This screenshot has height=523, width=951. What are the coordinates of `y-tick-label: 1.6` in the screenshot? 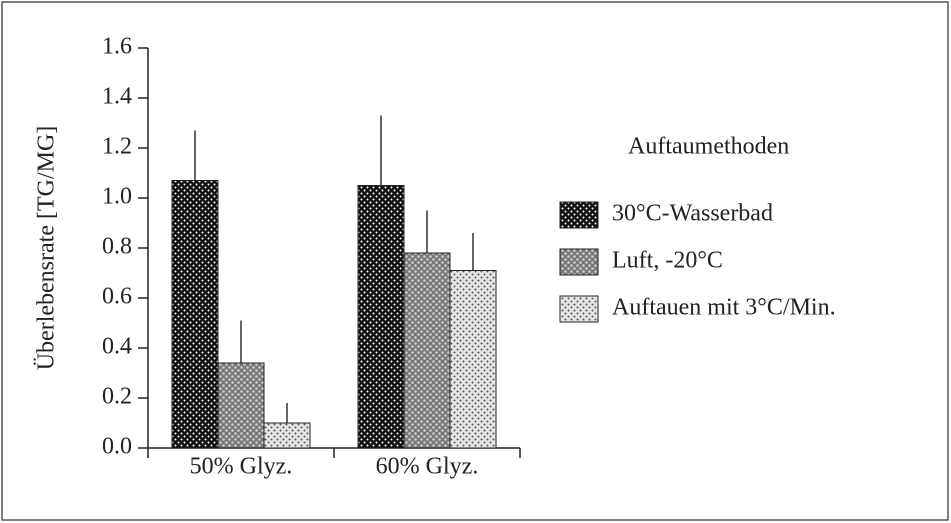 It's located at (117, 47).